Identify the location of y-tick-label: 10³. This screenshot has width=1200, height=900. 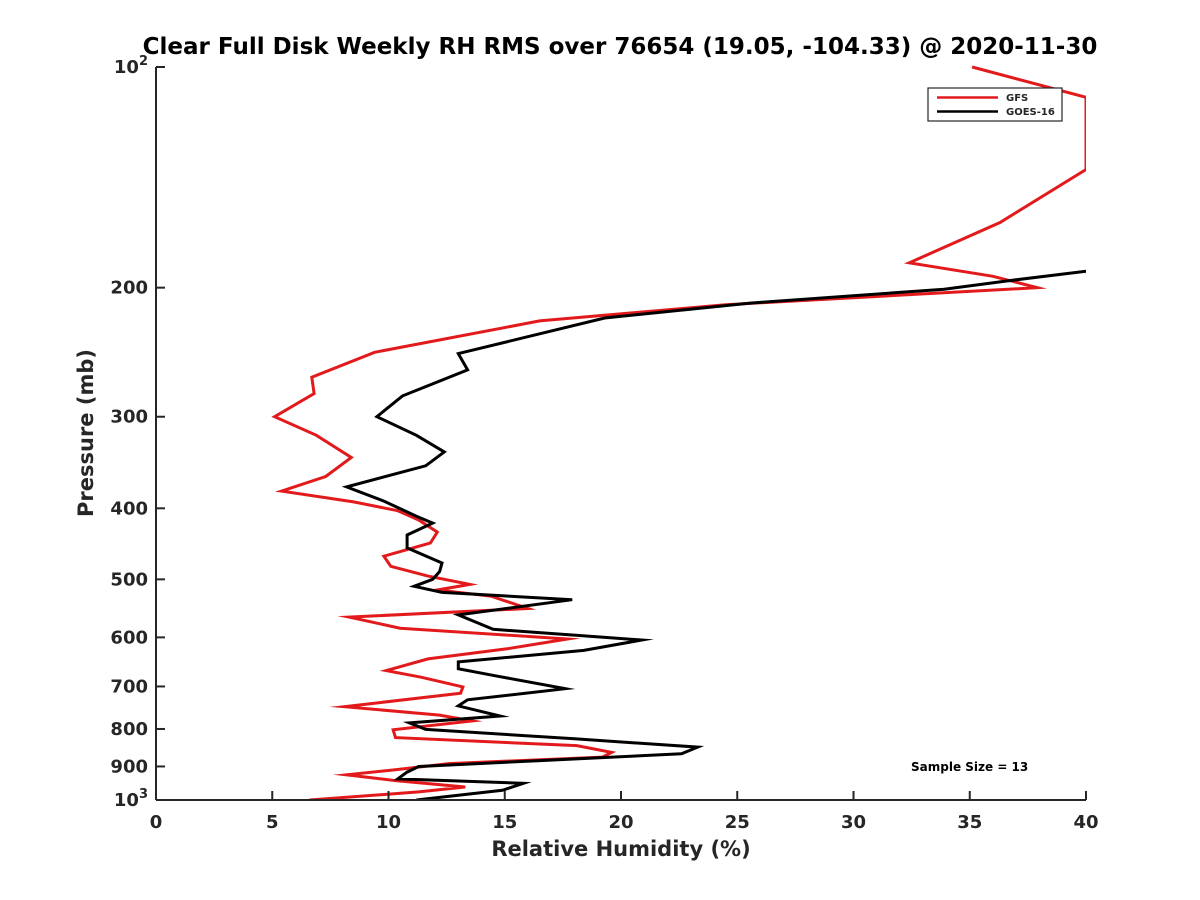
(131, 799).